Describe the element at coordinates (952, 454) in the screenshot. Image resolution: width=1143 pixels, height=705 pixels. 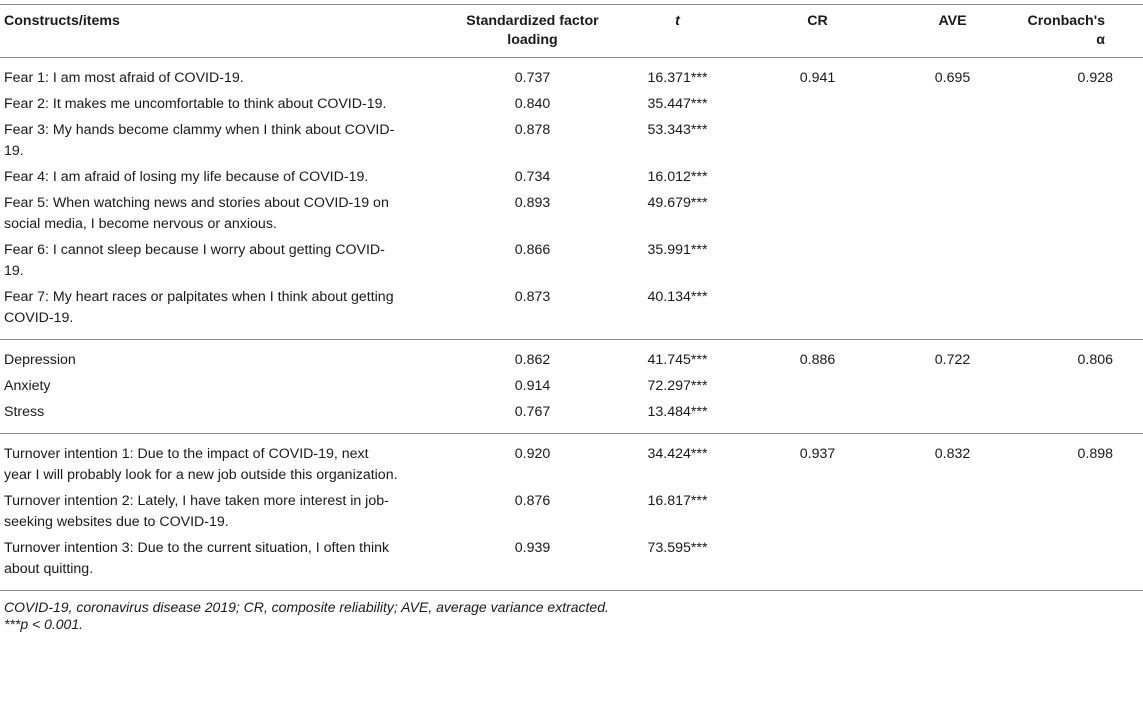
I see `ave-cell: 0.832` at that location.